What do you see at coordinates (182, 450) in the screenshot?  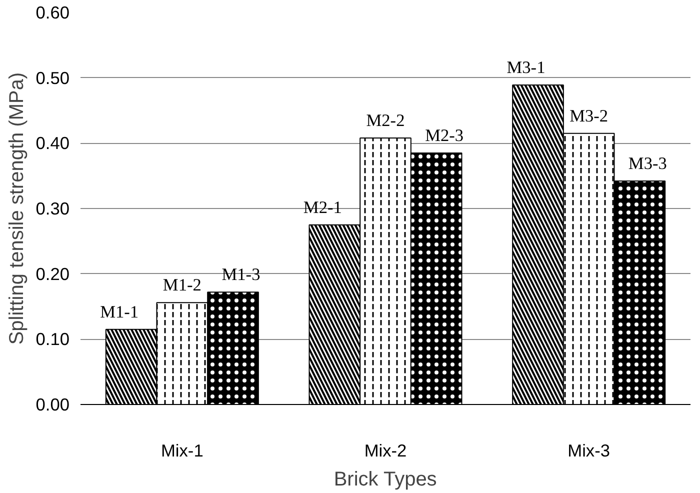 I see `x-tick-label: Mix-1` at bounding box center [182, 450].